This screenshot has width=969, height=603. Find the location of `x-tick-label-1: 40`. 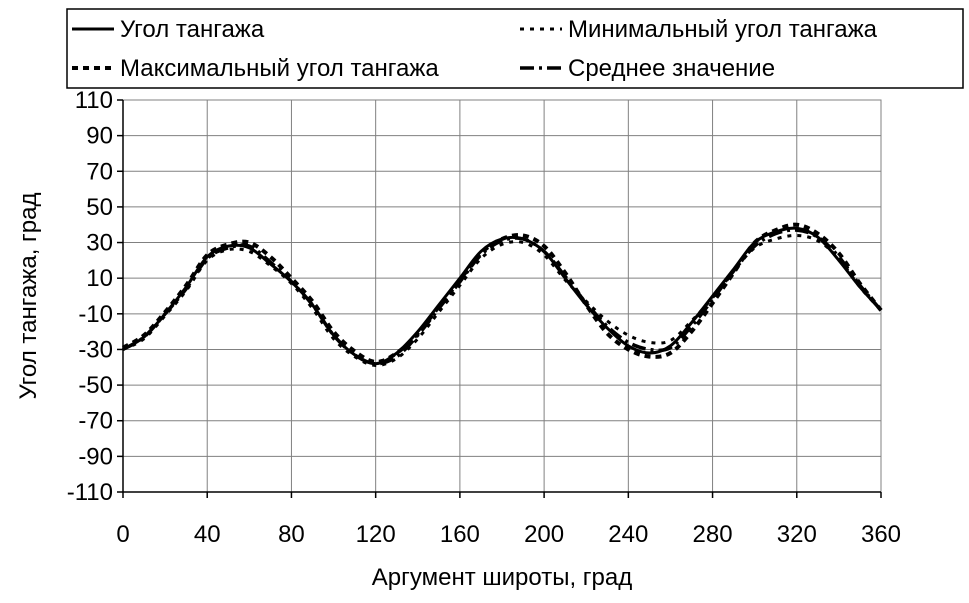

x-tick-label-1: 40 is located at coordinates (207, 534).